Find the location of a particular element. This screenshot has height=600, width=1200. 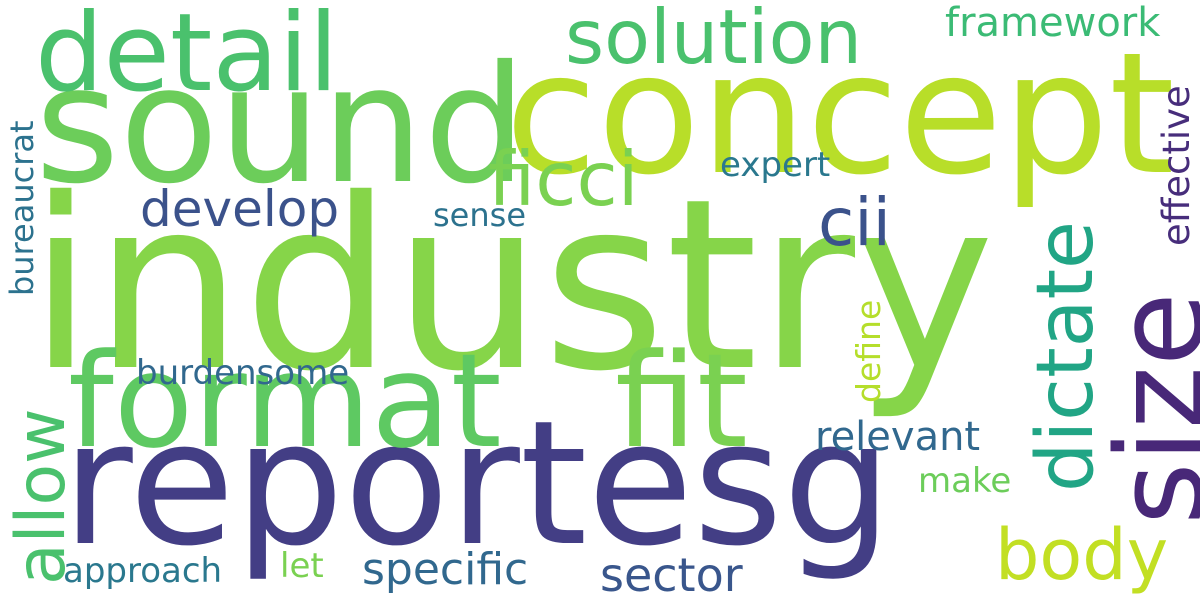

word-sense: sense is located at coordinates (479, 215).